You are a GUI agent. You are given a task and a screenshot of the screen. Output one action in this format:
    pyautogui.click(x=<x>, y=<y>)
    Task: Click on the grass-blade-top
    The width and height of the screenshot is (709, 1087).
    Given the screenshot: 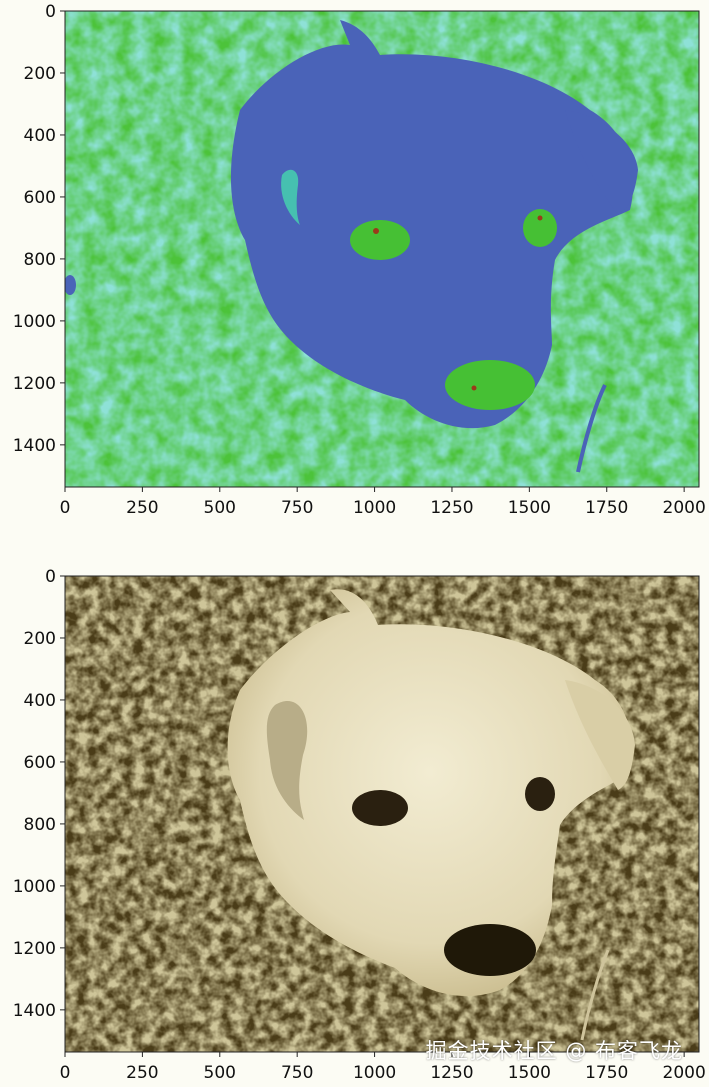 What is the action you would take?
    pyautogui.click(x=591, y=428)
    